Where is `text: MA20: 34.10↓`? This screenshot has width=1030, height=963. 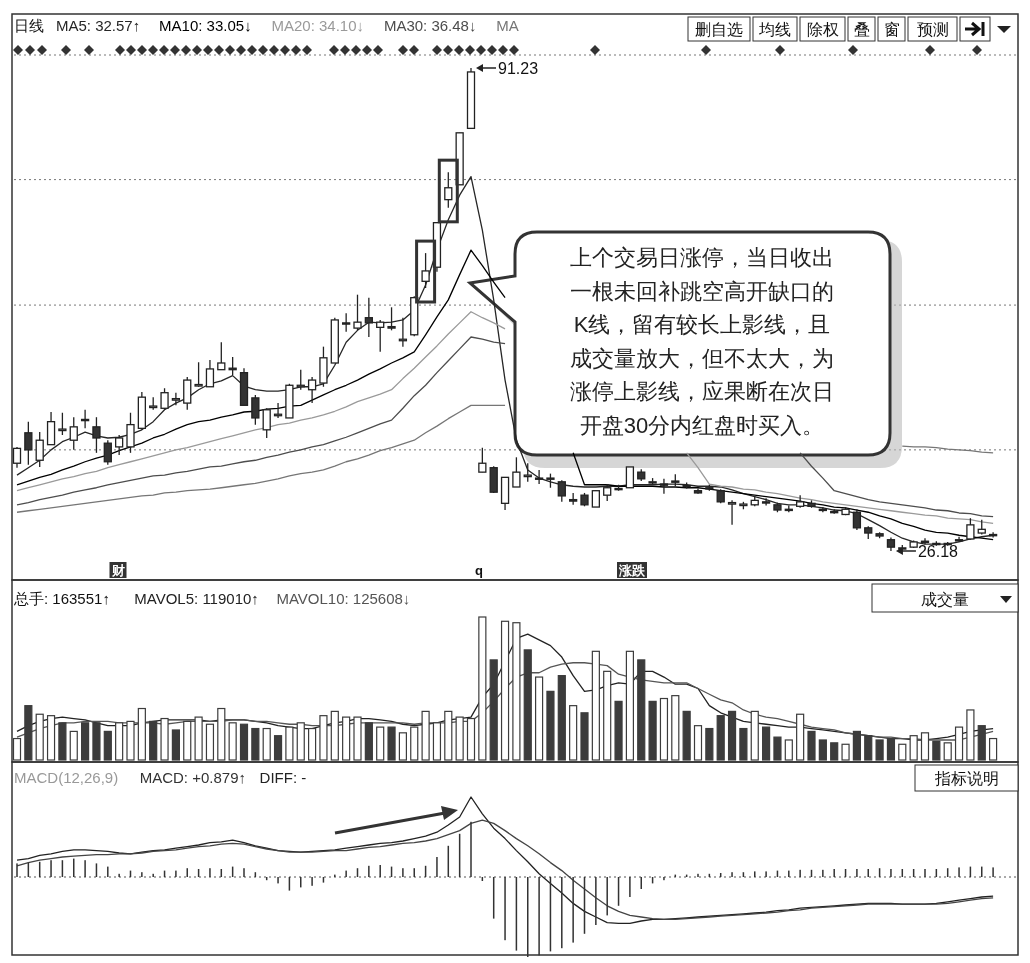 text: MA20: 34.10↓ is located at coordinates (318, 25).